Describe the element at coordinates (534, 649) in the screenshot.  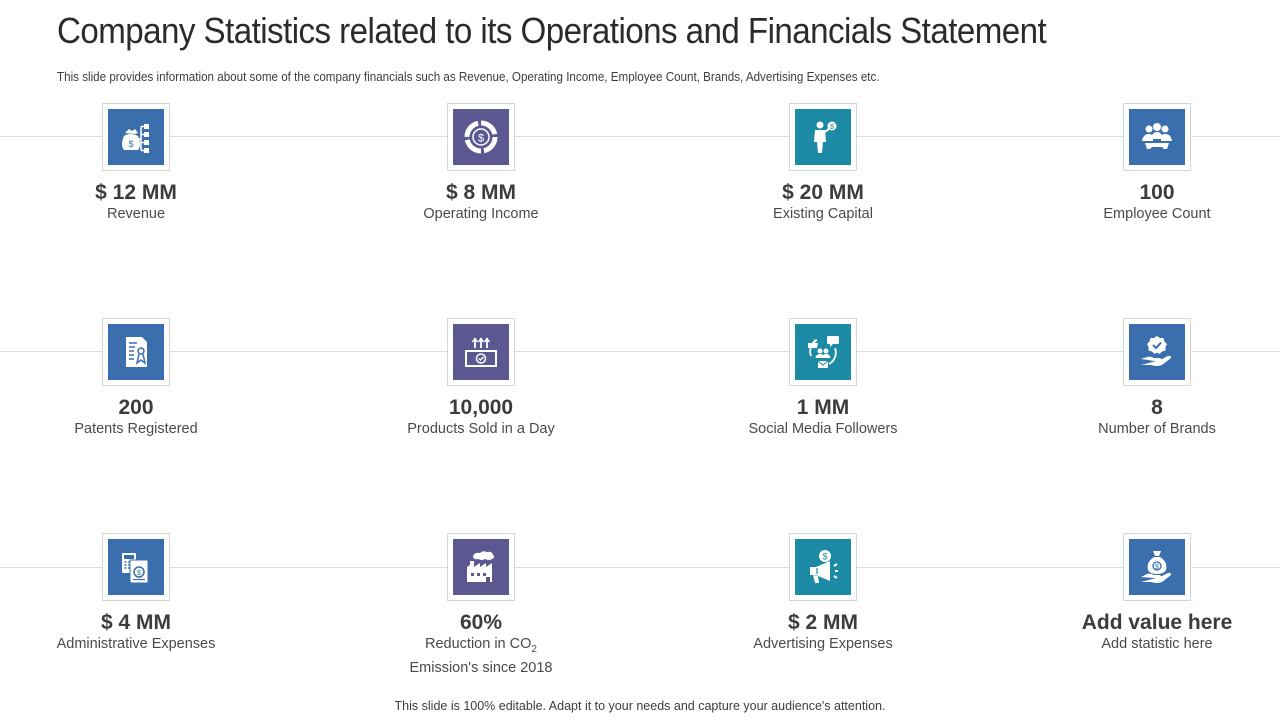
I see `co2-subscript: 2` at that location.